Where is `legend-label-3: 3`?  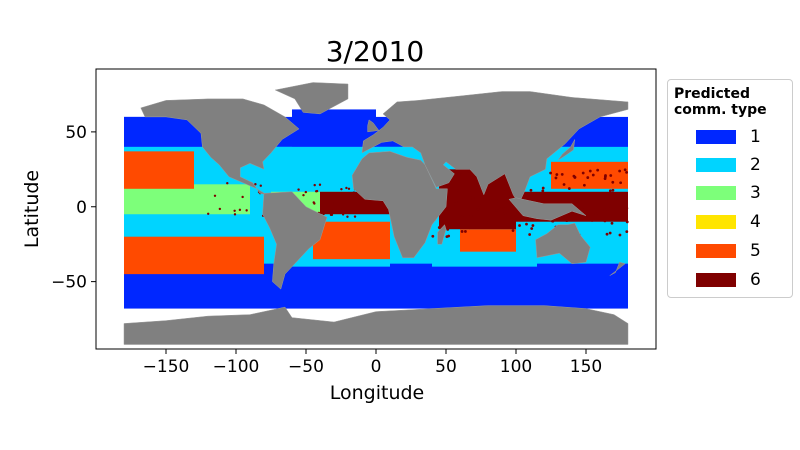
legend-label-3: 3 is located at coordinates (755, 193).